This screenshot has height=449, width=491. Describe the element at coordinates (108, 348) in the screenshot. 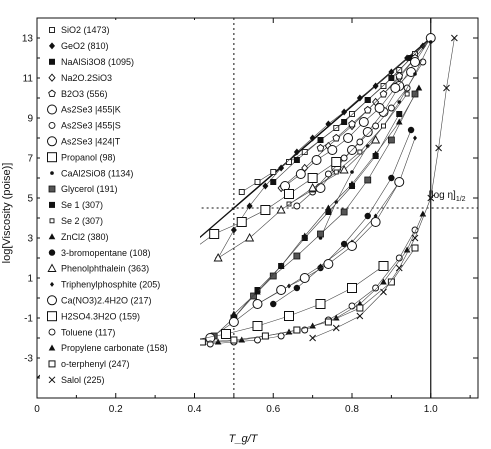

I see `legend-item: Propylene carbonate (158)` at that location.